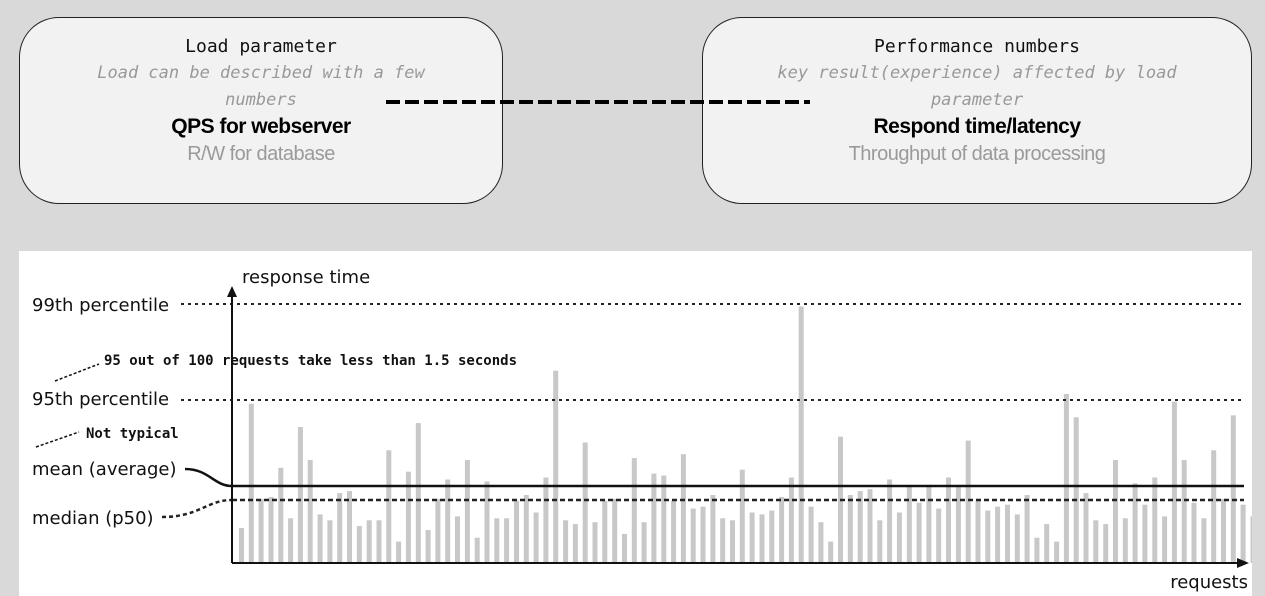  Describe the element at coordinates (132, 434) in the screenshot. I see `annotation-not-typical-text: Not typical` at that location.